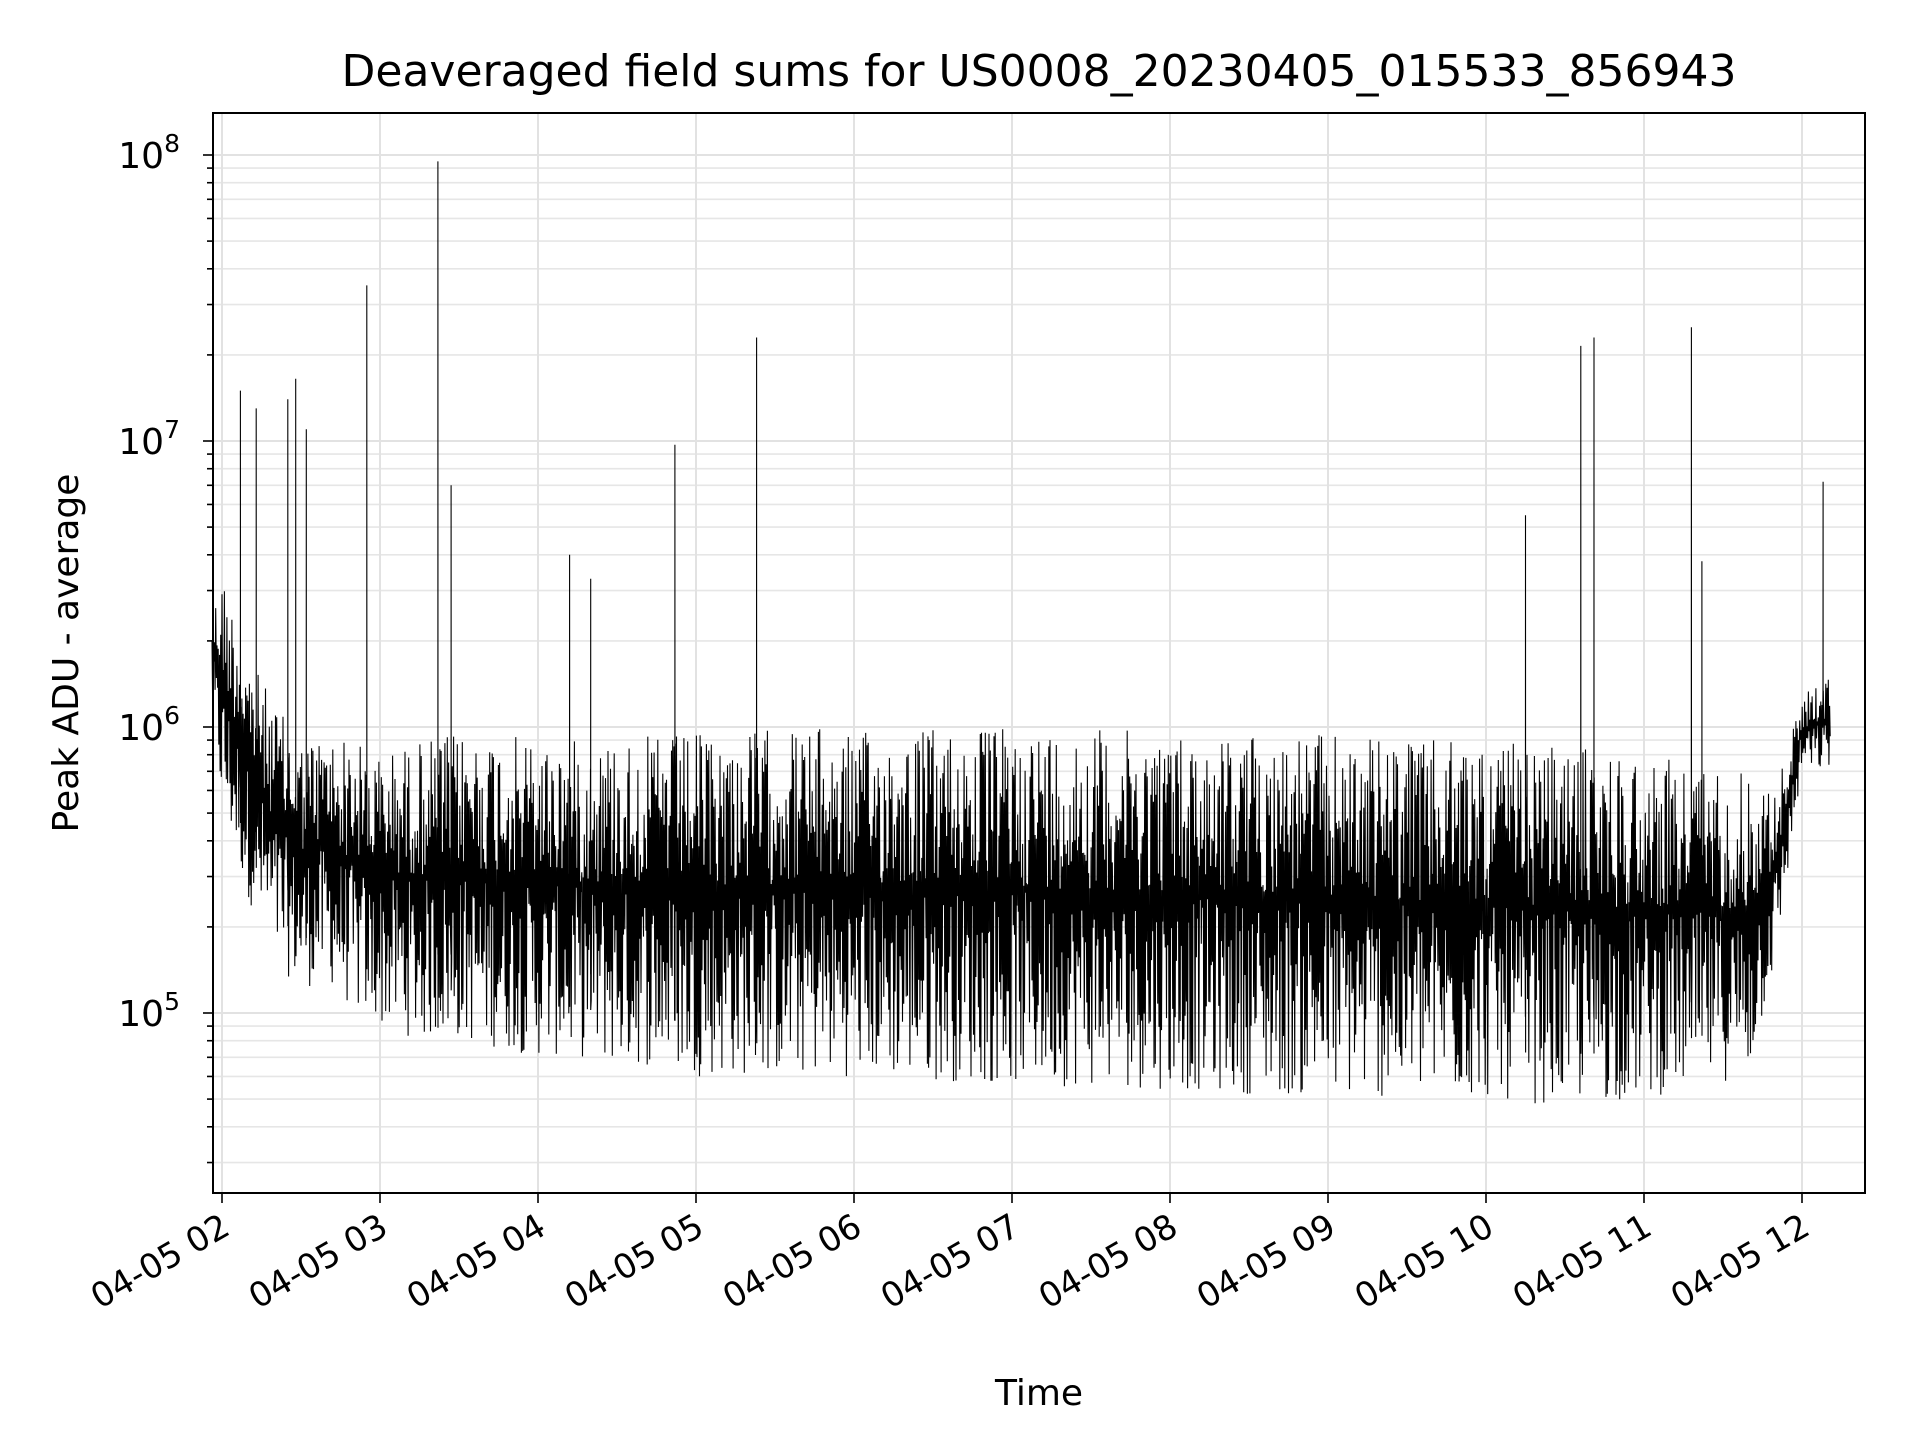 Image resolution: width=1920 pixels, height=1440 pixels. I want to click on x-axis-label: Time, so click(1038, 1393).